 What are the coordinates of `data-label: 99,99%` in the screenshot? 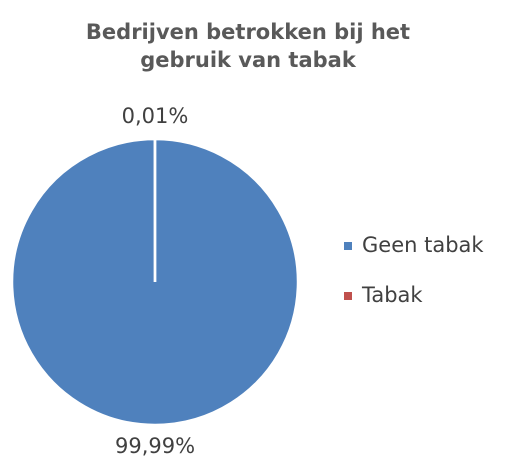 It's located at (155, 445).